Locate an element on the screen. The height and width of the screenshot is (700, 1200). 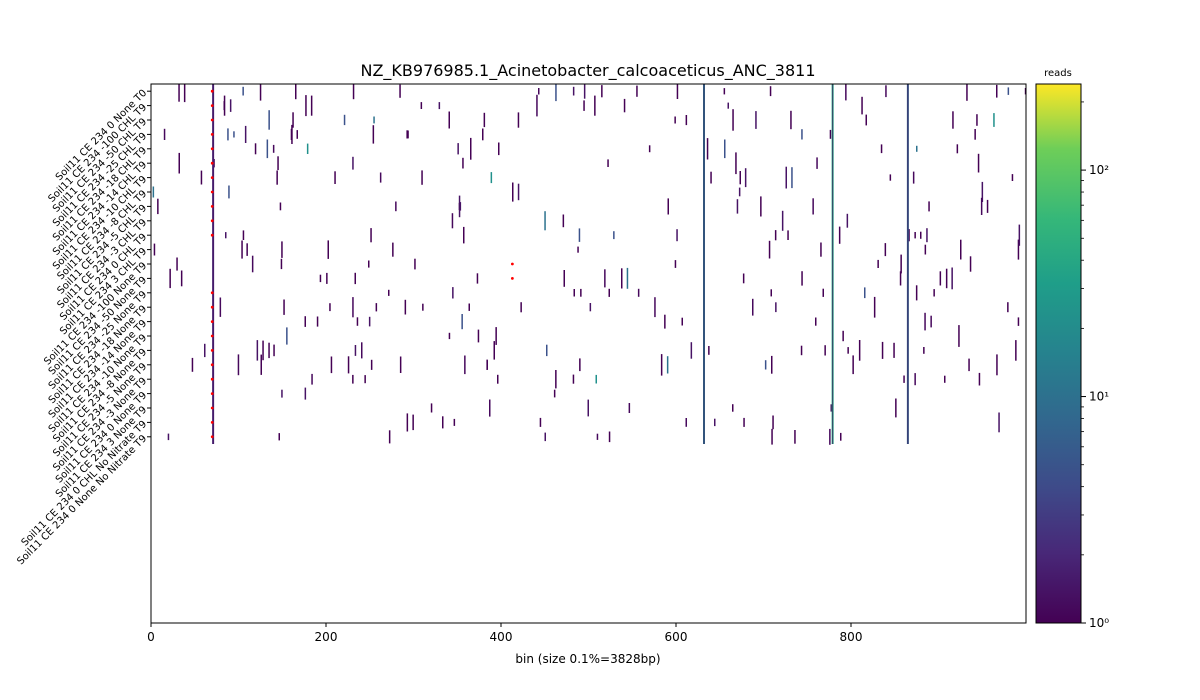
x-tick-label: 400 is located at coordinates (501, 637).